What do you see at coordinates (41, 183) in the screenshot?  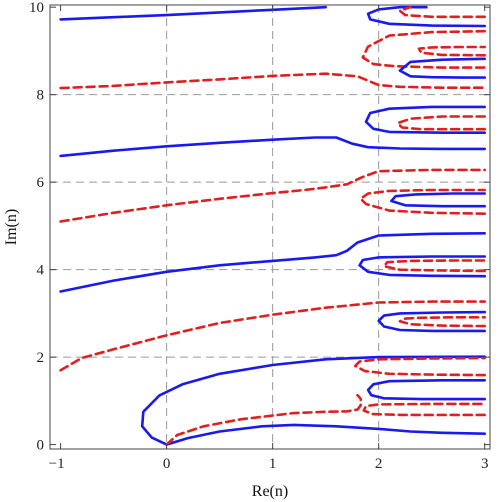 I see `y-tick-label: 6` at bounding box center [41, 183].